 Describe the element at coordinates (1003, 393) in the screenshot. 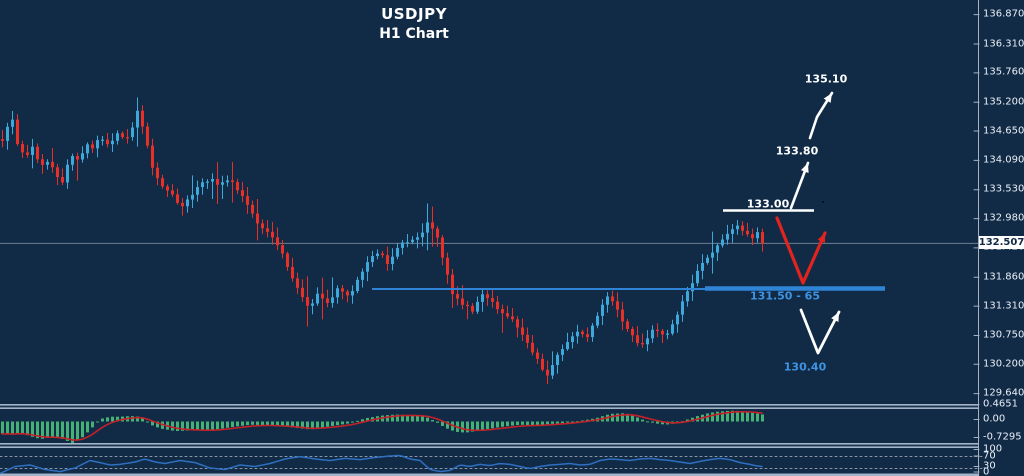

I see `price-axis-label: 129.640` at that location.